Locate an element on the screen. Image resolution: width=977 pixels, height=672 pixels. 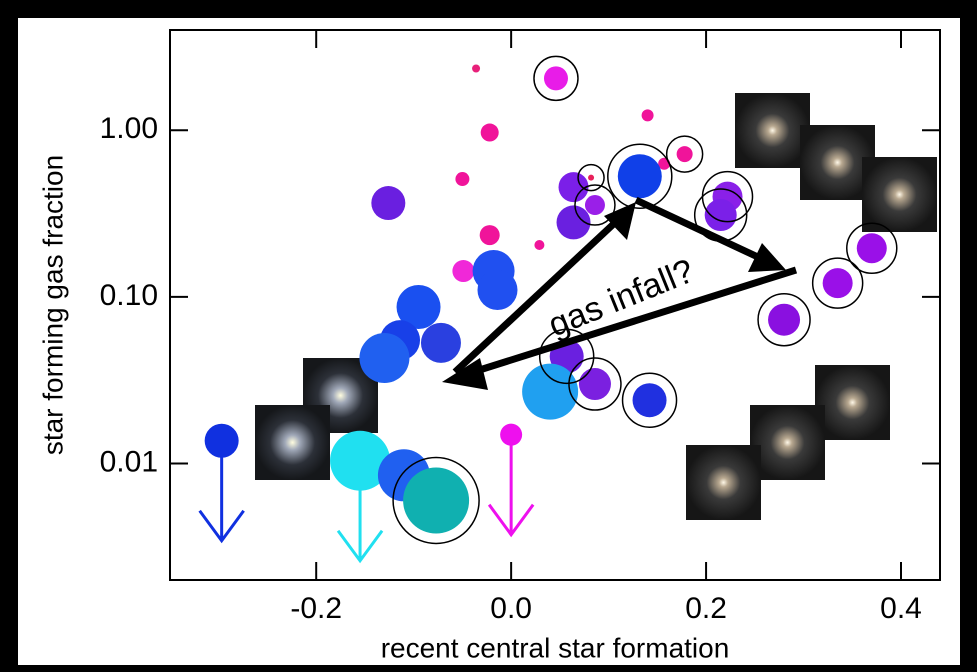
upper-limit-arrow is located at coordinates (511, 486).